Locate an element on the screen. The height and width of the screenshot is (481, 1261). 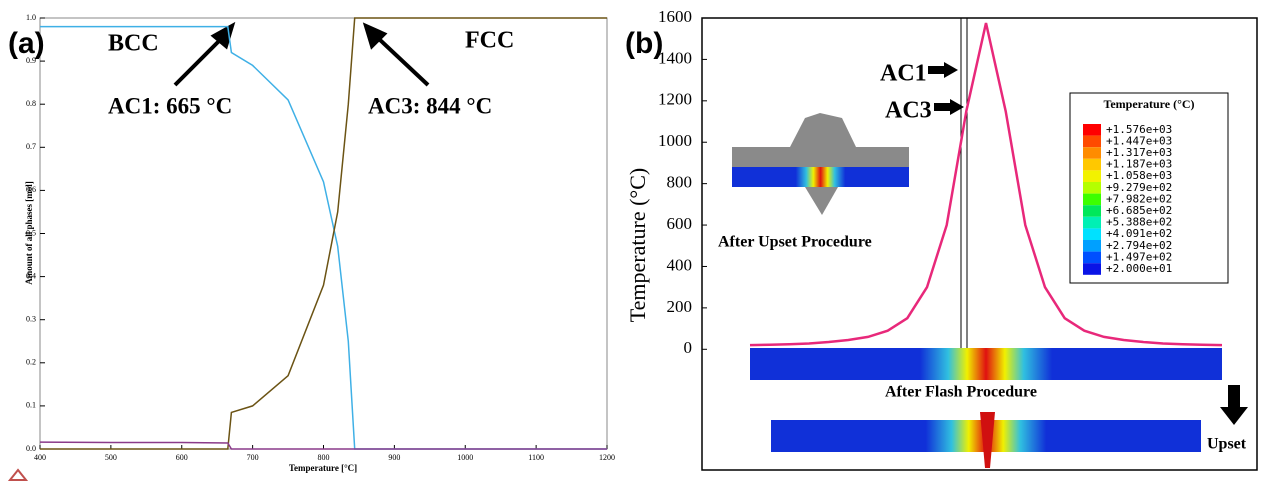
colorbar-label: +1.317e+03 is located at coordinates (1139, 152).